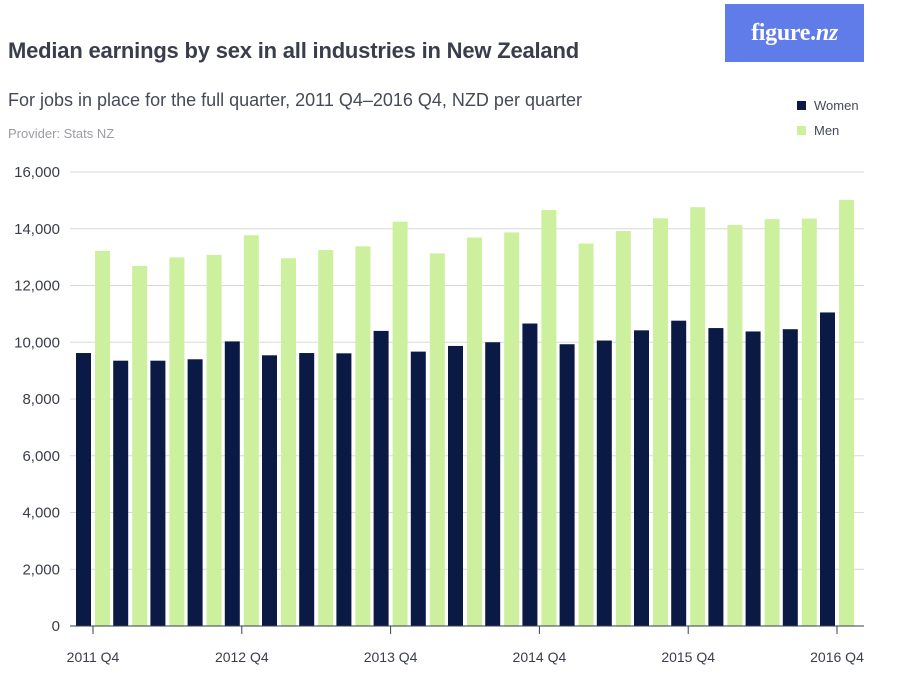 The width and height of the screenshot is (904, 686). I want to click on legend-item-men: Men, so click(828, 130).